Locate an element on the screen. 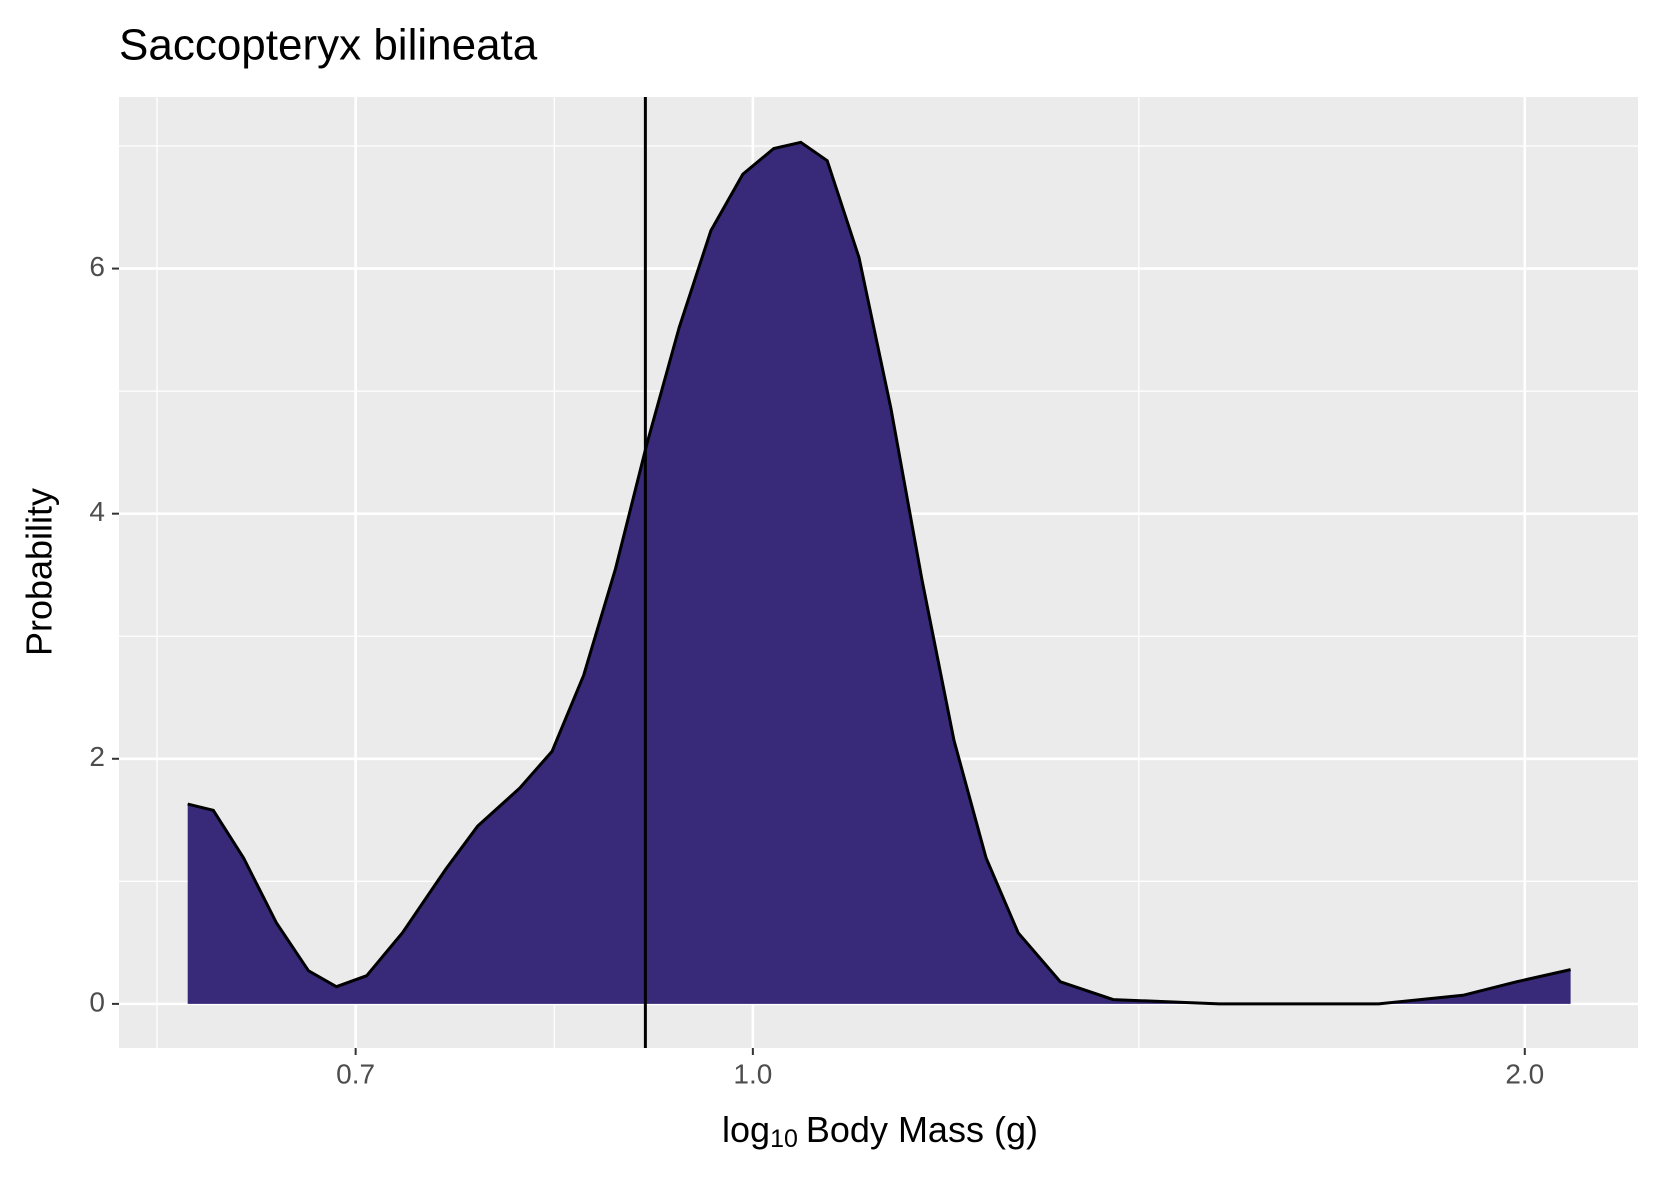  x-axis-label: log10 Body Mass (g) is located at coordinates (880, 1131).